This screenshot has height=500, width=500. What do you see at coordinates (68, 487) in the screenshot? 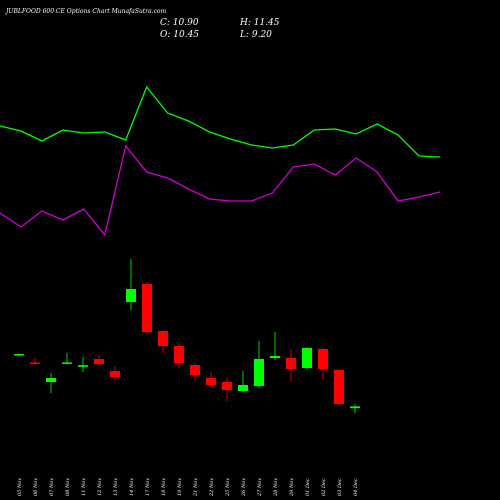
I see `x-tick-label: 08 Nov` at bounding box center [68, 487].